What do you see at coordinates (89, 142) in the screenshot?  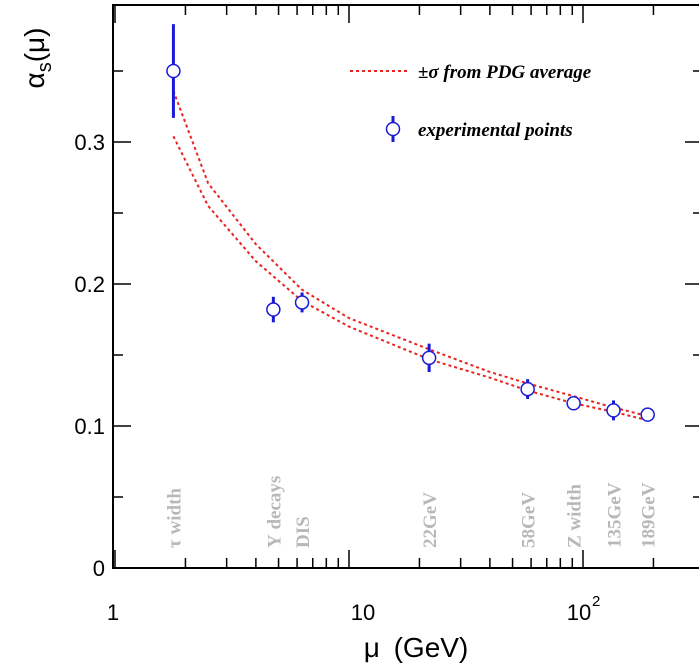 I see `y-tick-label-0.3: 0.3` at bounding box center [89, 142].